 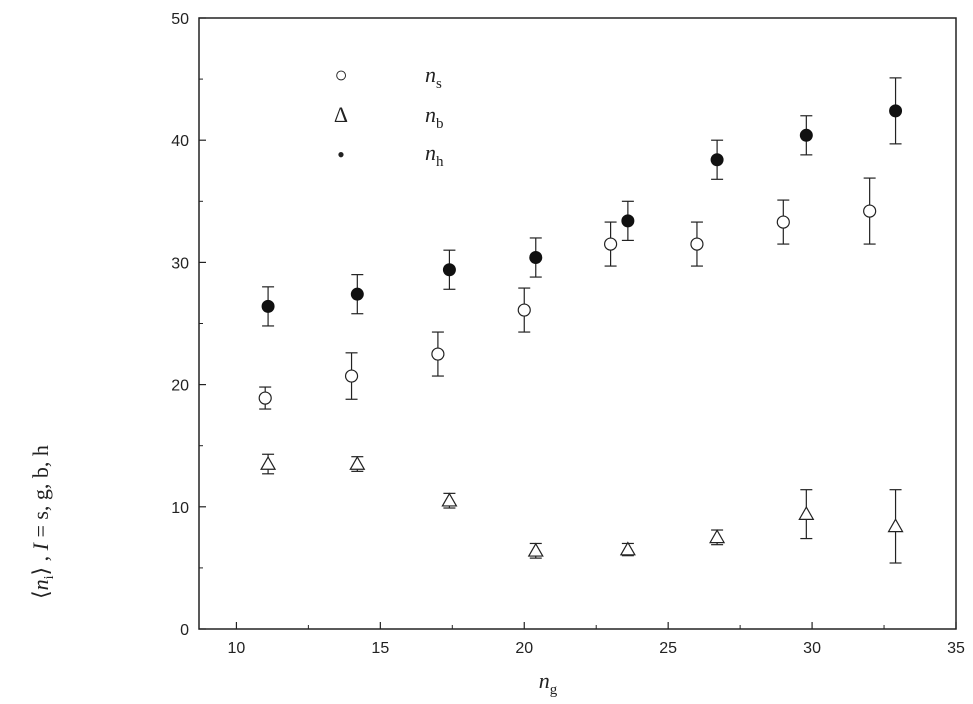 What do you see at coordinates (389, 116) in the screenshot?
I see `legend: ○ ns Δ nb • nh` at bounding box center [389, 116].